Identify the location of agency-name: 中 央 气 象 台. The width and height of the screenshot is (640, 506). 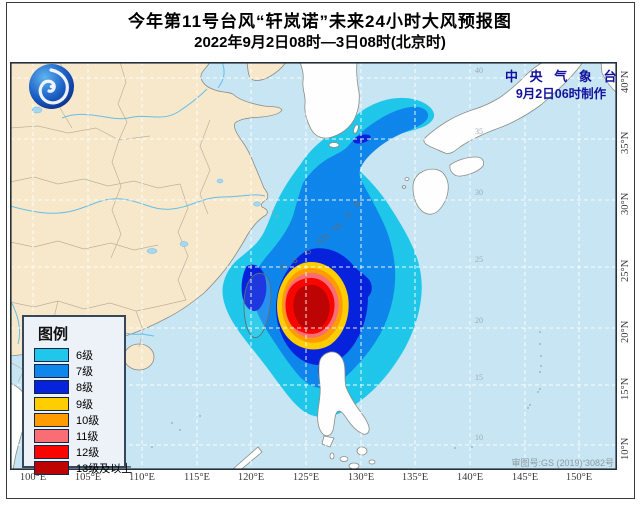
(563, 76).